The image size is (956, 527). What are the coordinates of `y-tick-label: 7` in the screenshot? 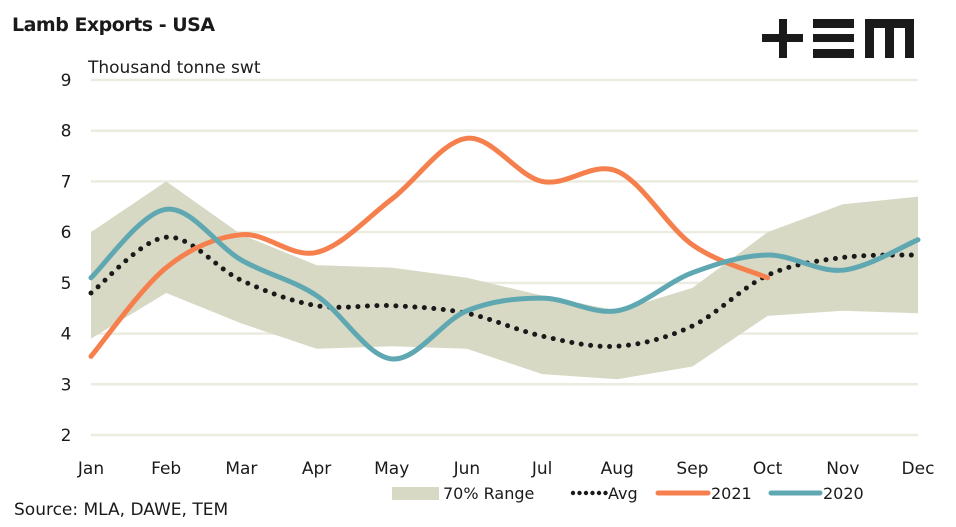 It's located at (66, 182).